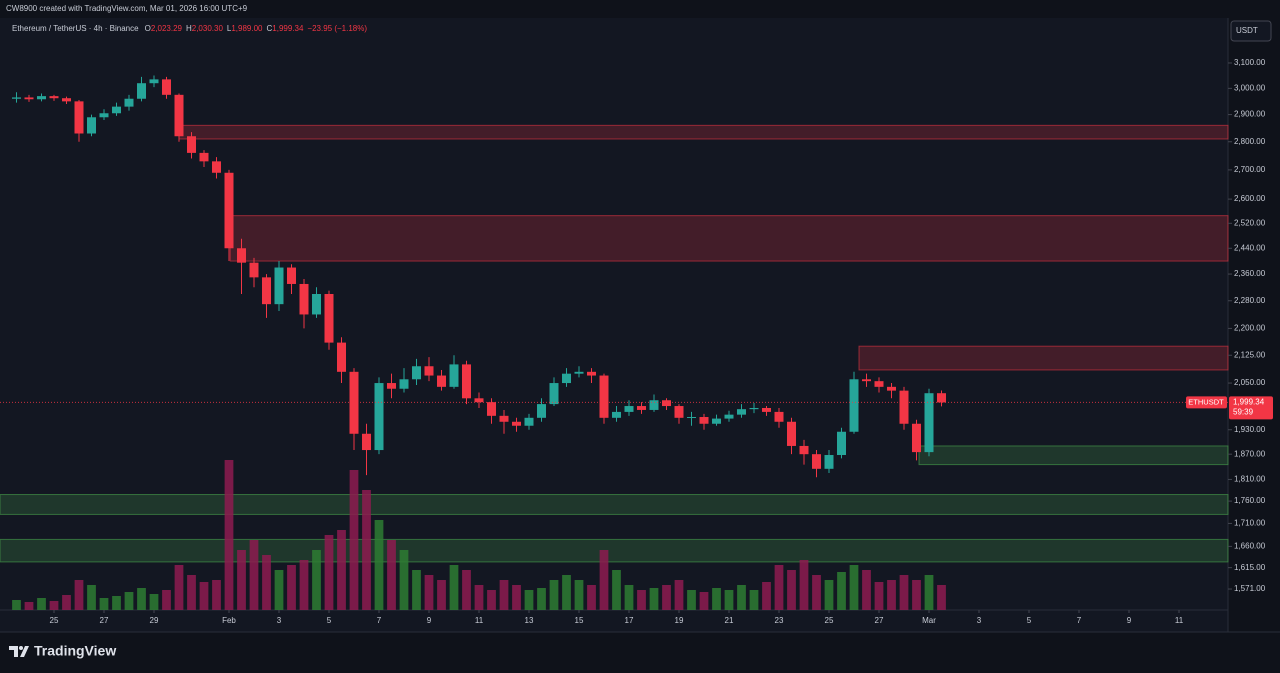 Image resolution: width=1280 pixels, height=673 pixels. I want to click on x-tick-label: 5, so click(1029, 620).